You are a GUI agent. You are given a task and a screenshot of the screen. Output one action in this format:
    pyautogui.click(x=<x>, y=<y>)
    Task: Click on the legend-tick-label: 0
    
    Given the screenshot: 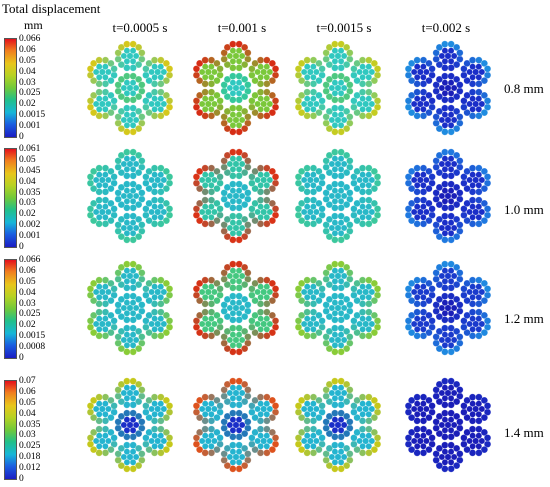 What is the action you would take?
    pyautogui.click(x=21, y=479)
    